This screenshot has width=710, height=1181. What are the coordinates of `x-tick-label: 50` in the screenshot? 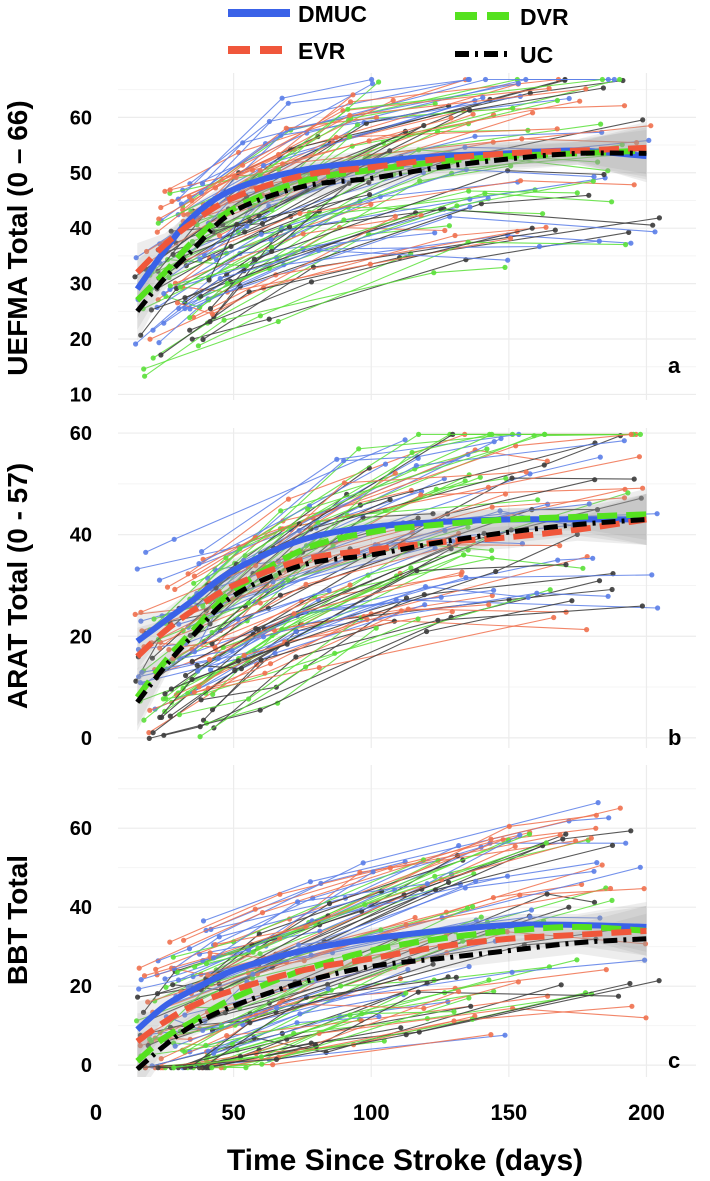 It's located at (233, 1112).